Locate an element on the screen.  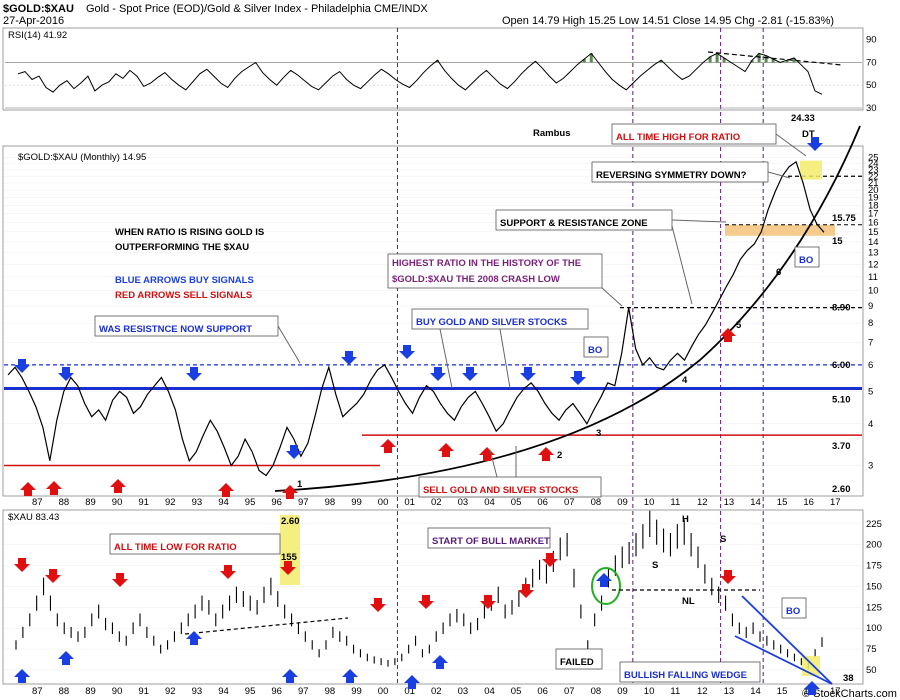
ratio-tick-label: 15 is located at coordinates (873, 232).